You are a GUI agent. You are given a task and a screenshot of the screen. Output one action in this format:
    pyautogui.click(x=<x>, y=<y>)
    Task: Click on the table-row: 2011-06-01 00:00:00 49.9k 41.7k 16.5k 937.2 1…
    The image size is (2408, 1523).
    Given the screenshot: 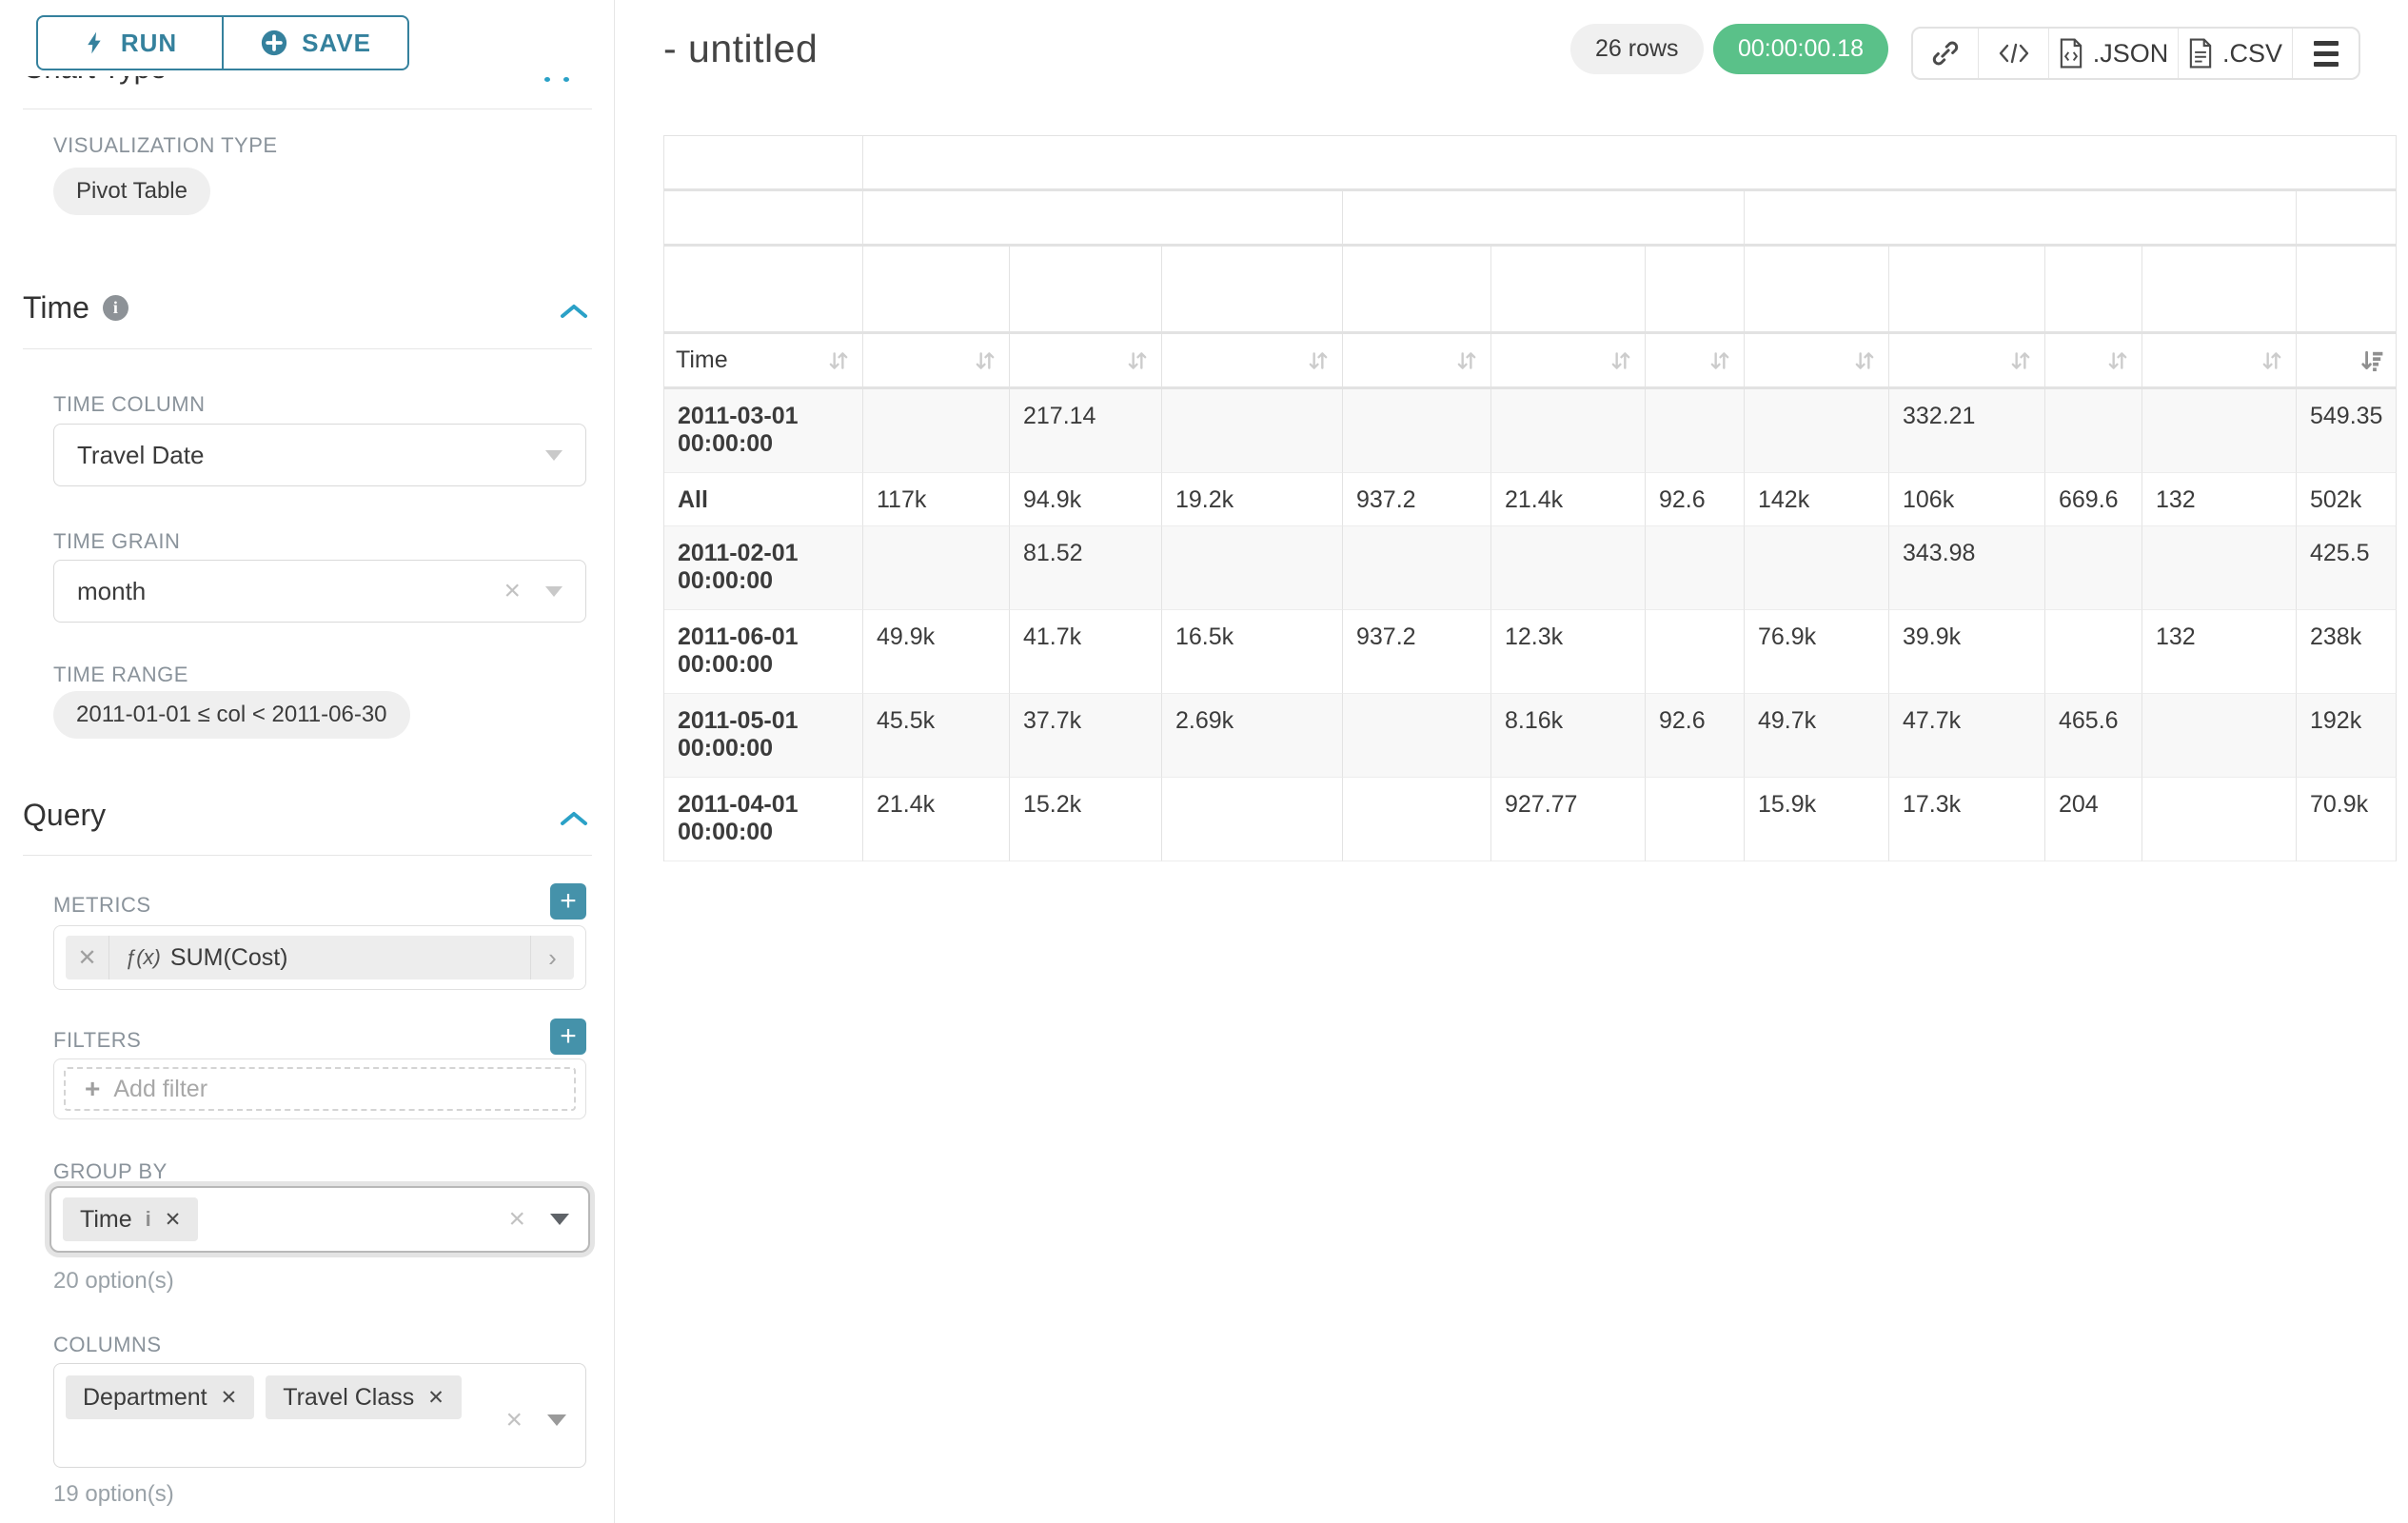 What is the action you would take?
    pyautogui.click(x=1530, y=652)
    